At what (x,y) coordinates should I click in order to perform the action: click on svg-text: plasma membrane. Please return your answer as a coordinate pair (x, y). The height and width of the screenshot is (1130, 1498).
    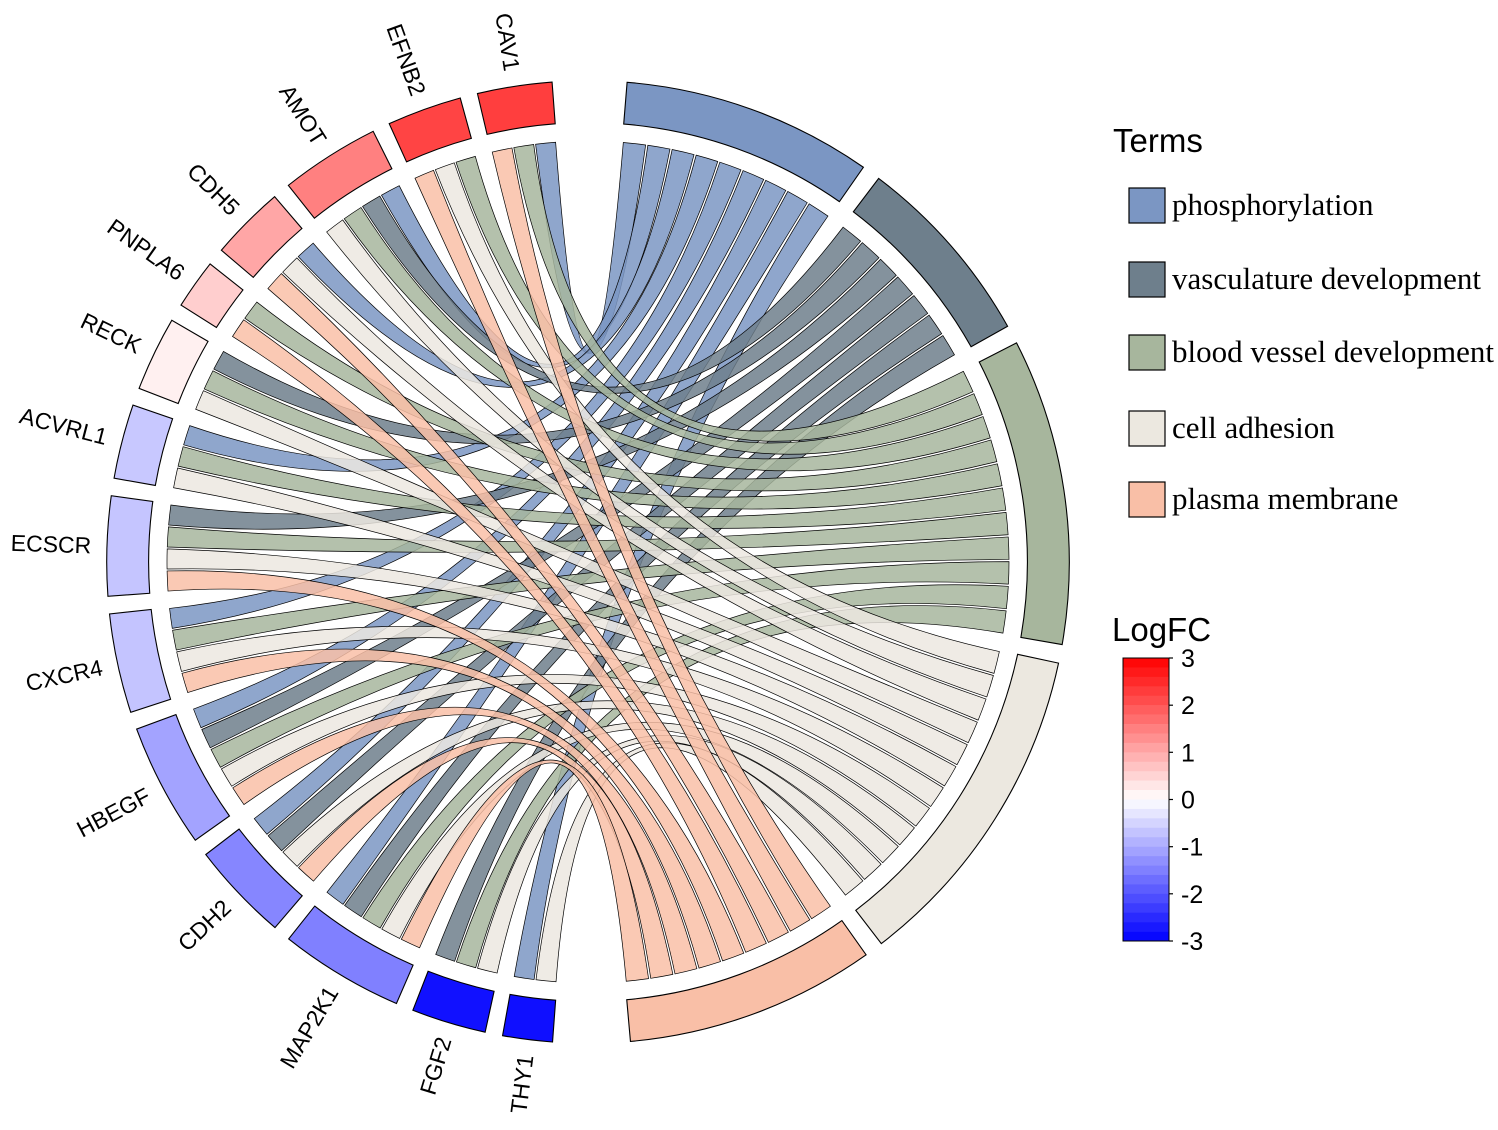
    Looking at the image, I should click on (1285, 498).